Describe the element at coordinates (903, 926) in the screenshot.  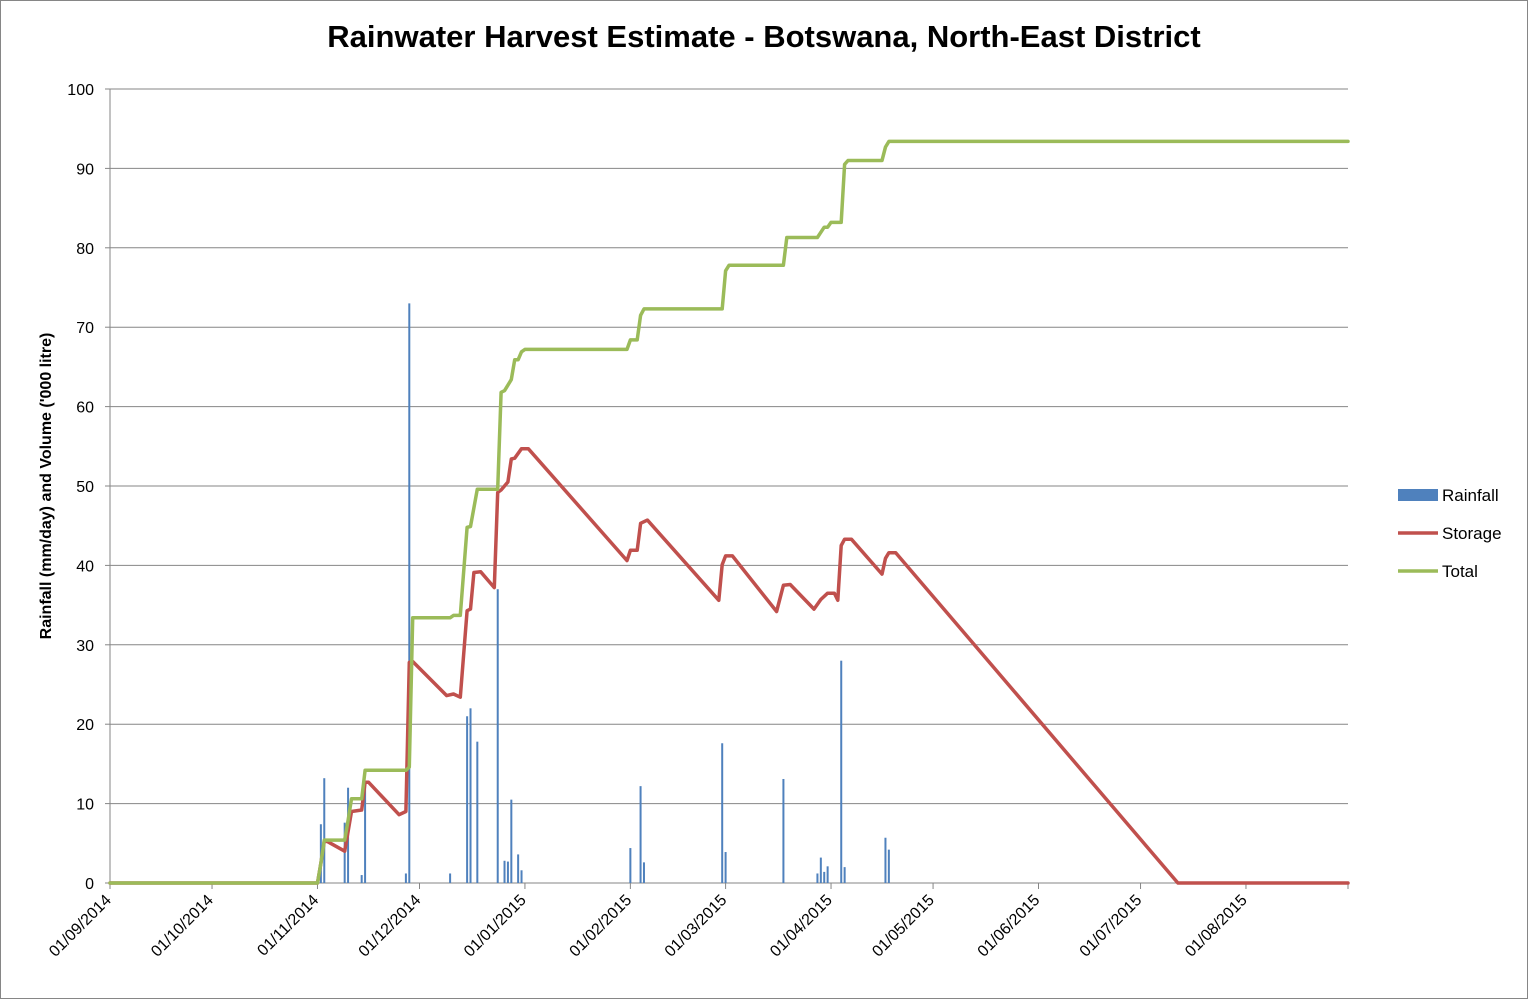
I see `x-tick-label: 01/05/2015` at that location.